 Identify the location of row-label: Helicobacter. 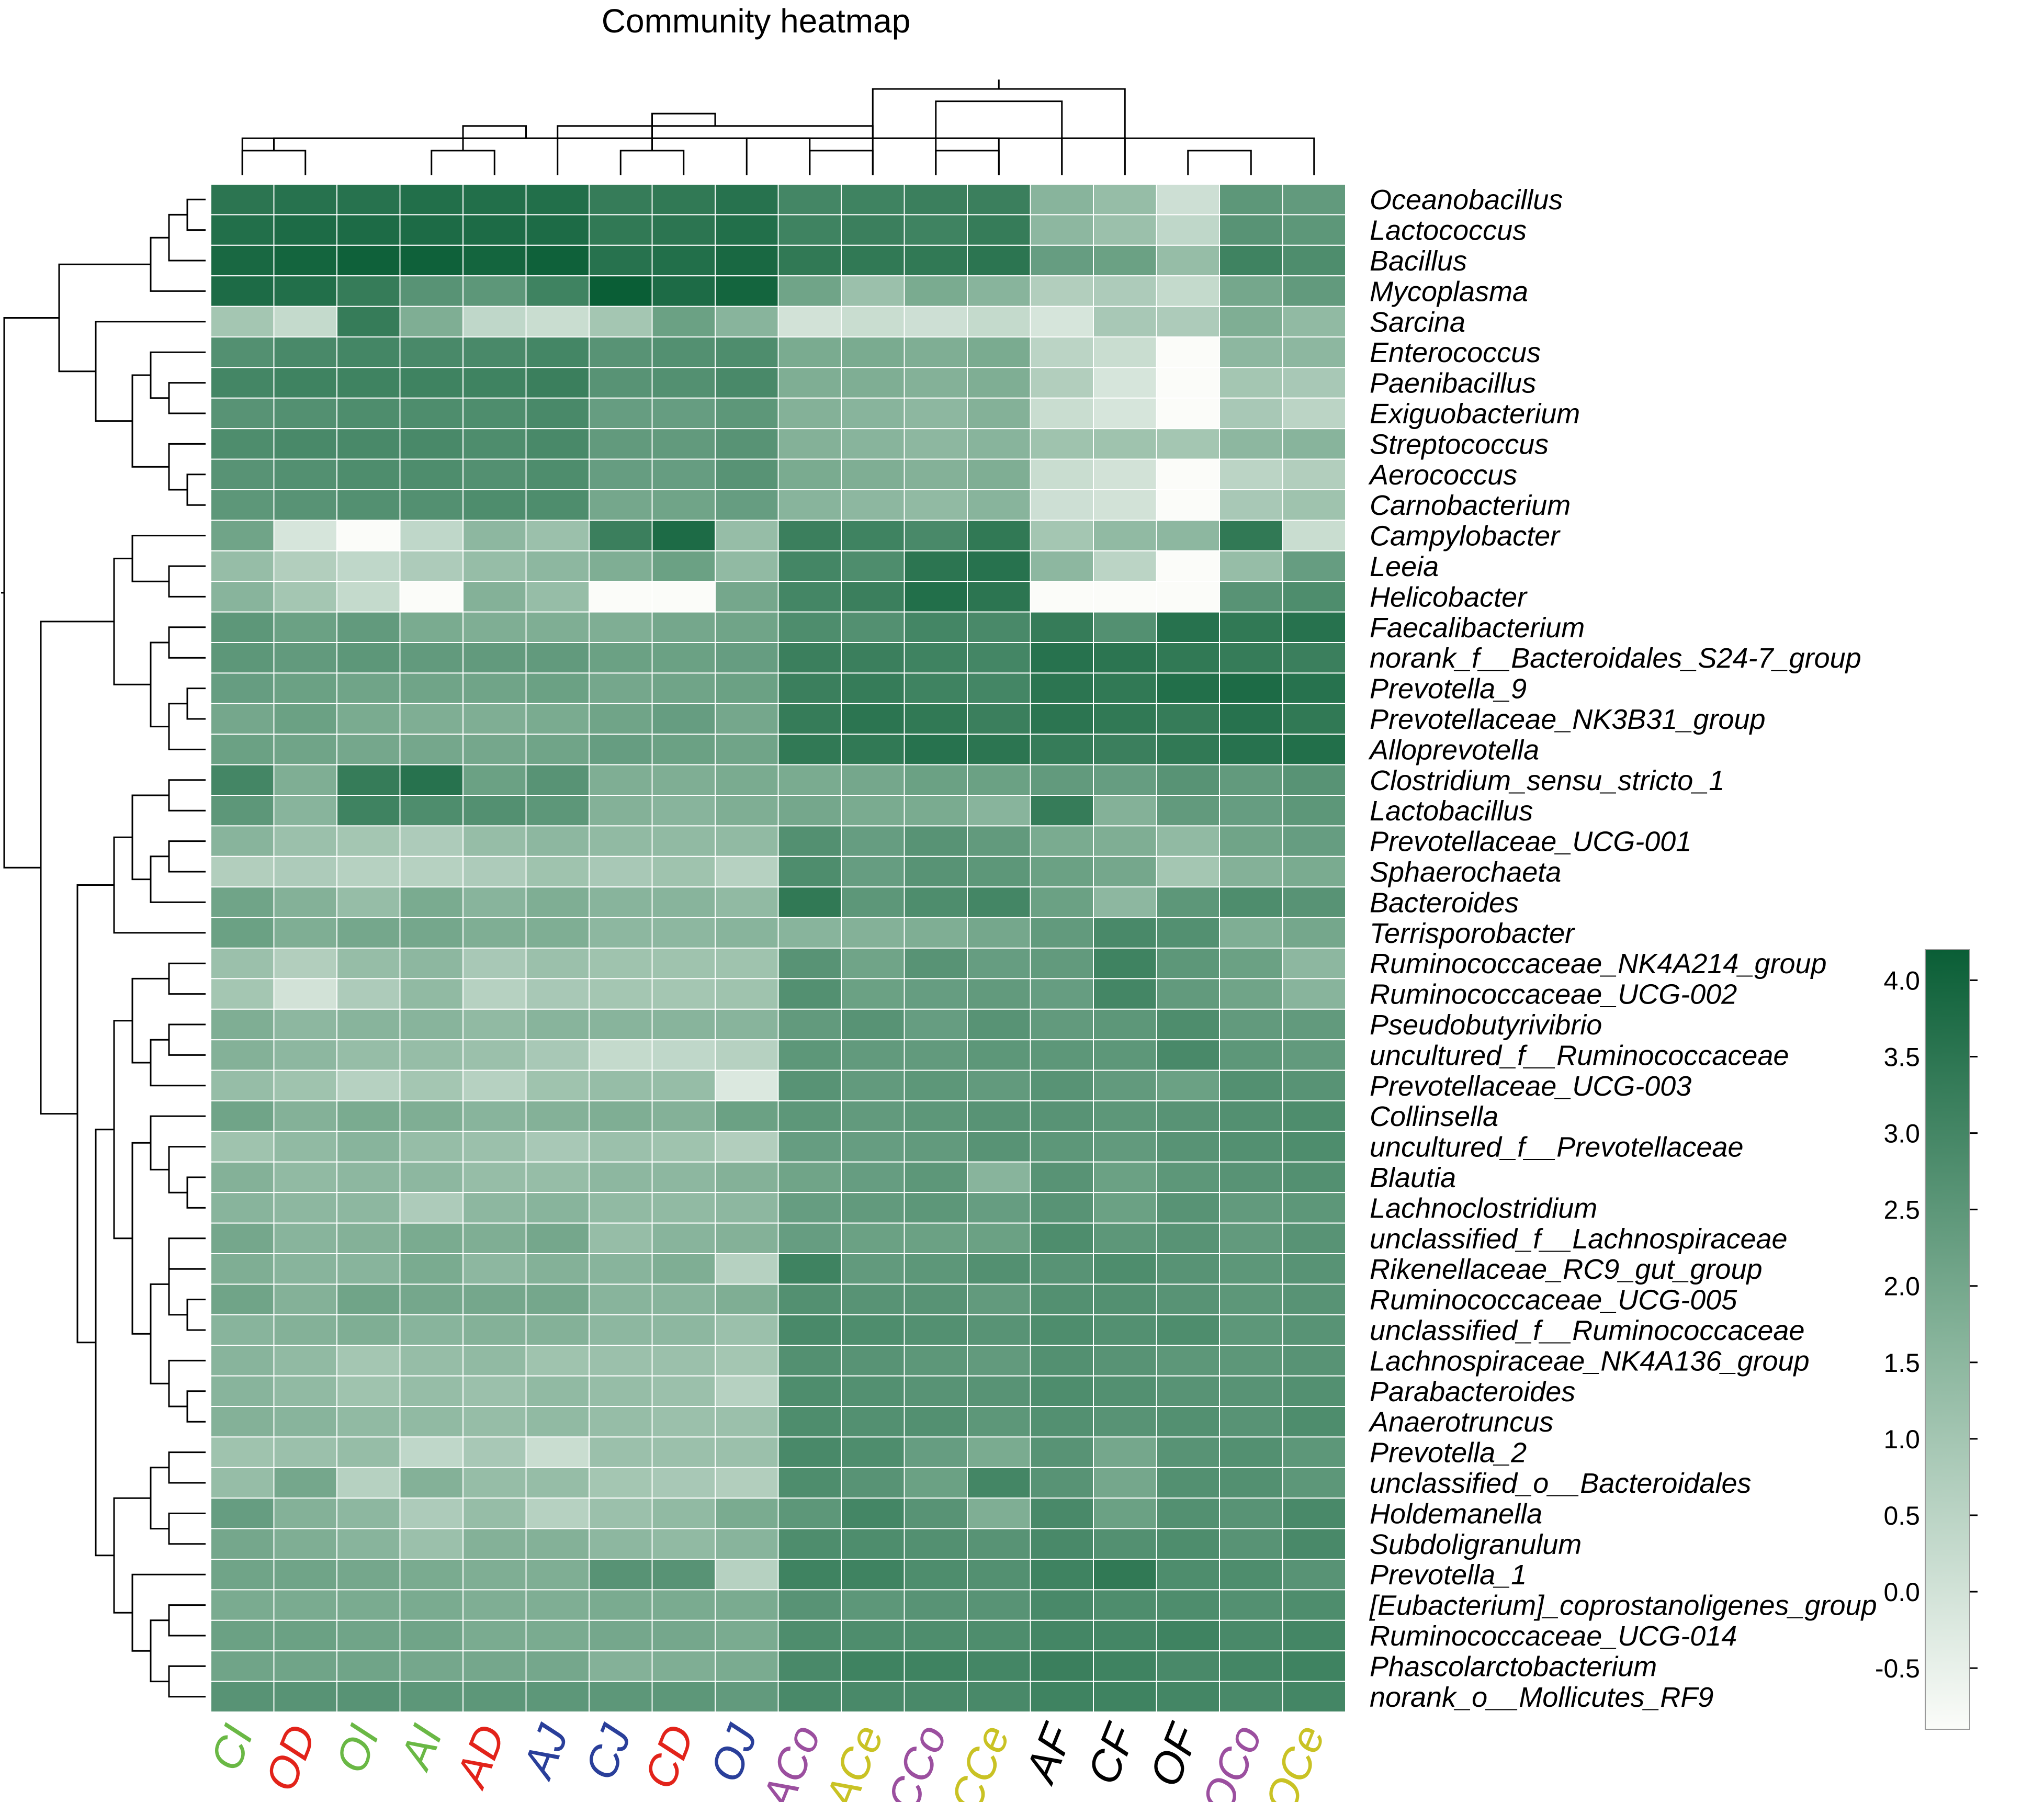
(1449, 597).